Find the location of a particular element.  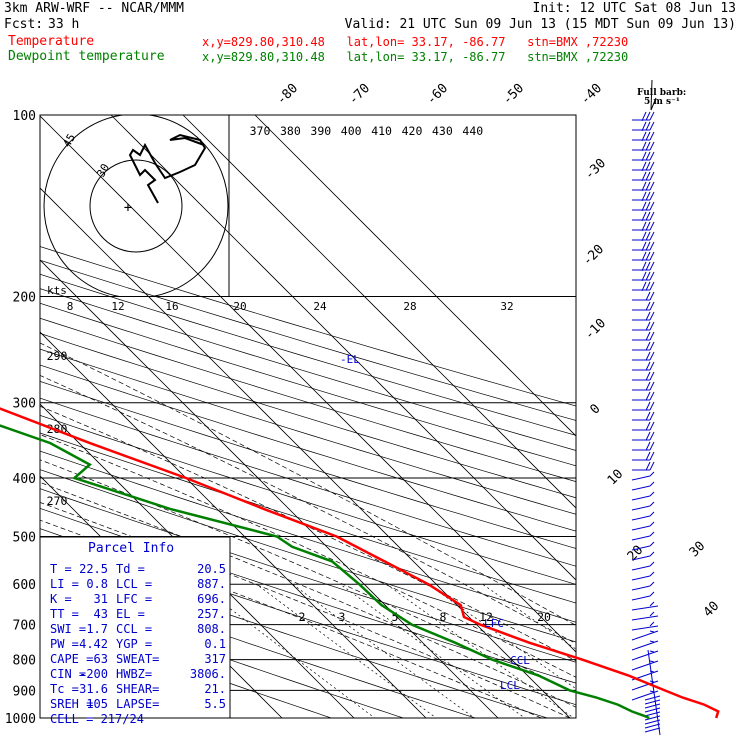

isotherm-label: -50 is located at coordinates (513, 94).